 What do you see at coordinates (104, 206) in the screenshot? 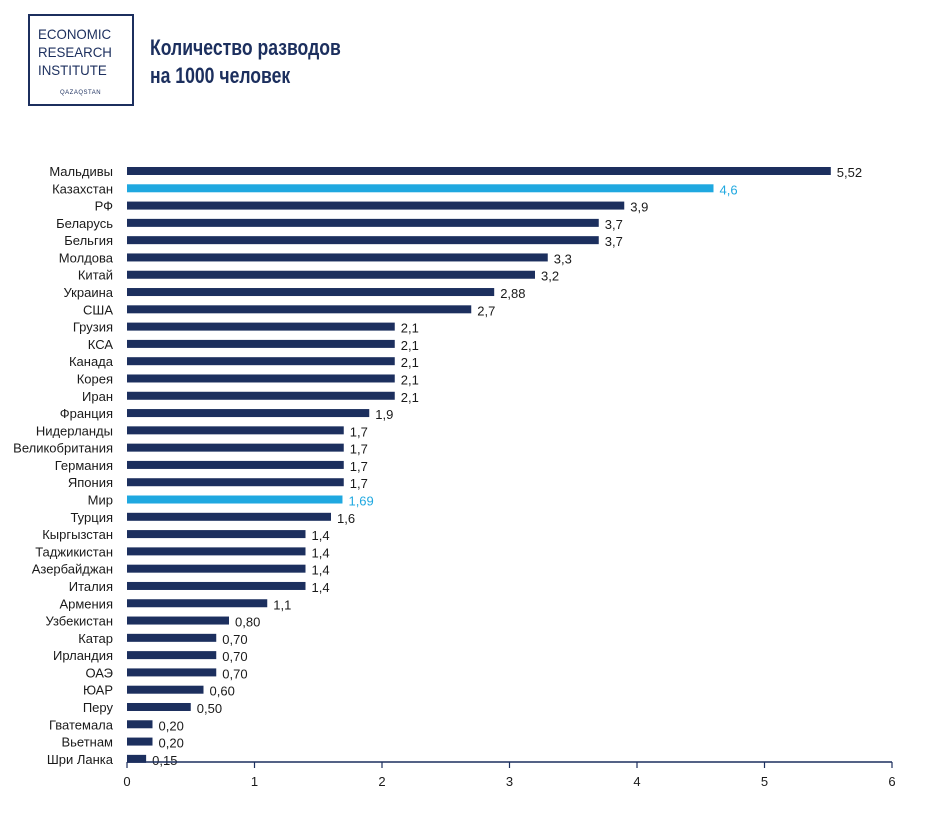
I see `category-label: РФ` at bounding box center [104, 206].